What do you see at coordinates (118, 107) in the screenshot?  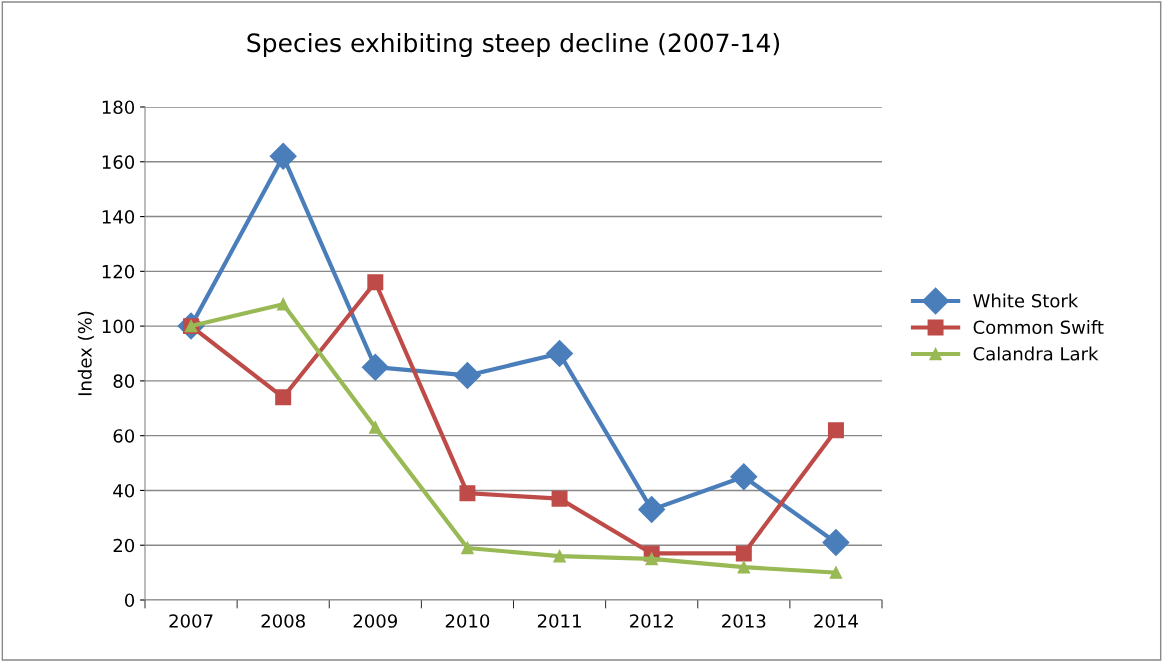 I see `y-tick-label: 180` at bounding box center [118, 107].